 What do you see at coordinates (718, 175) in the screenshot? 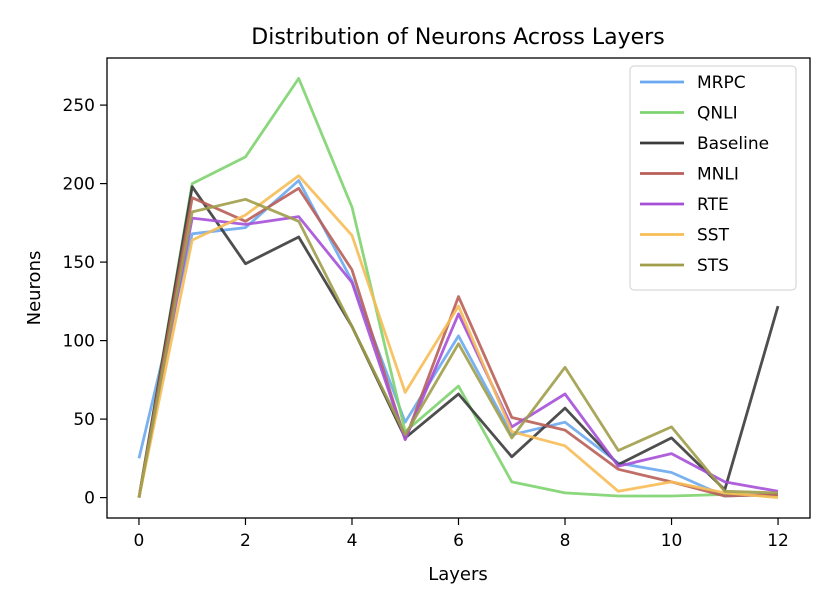
I see `legend-label-mnli: MNLI` at bounding box center [718, 175].